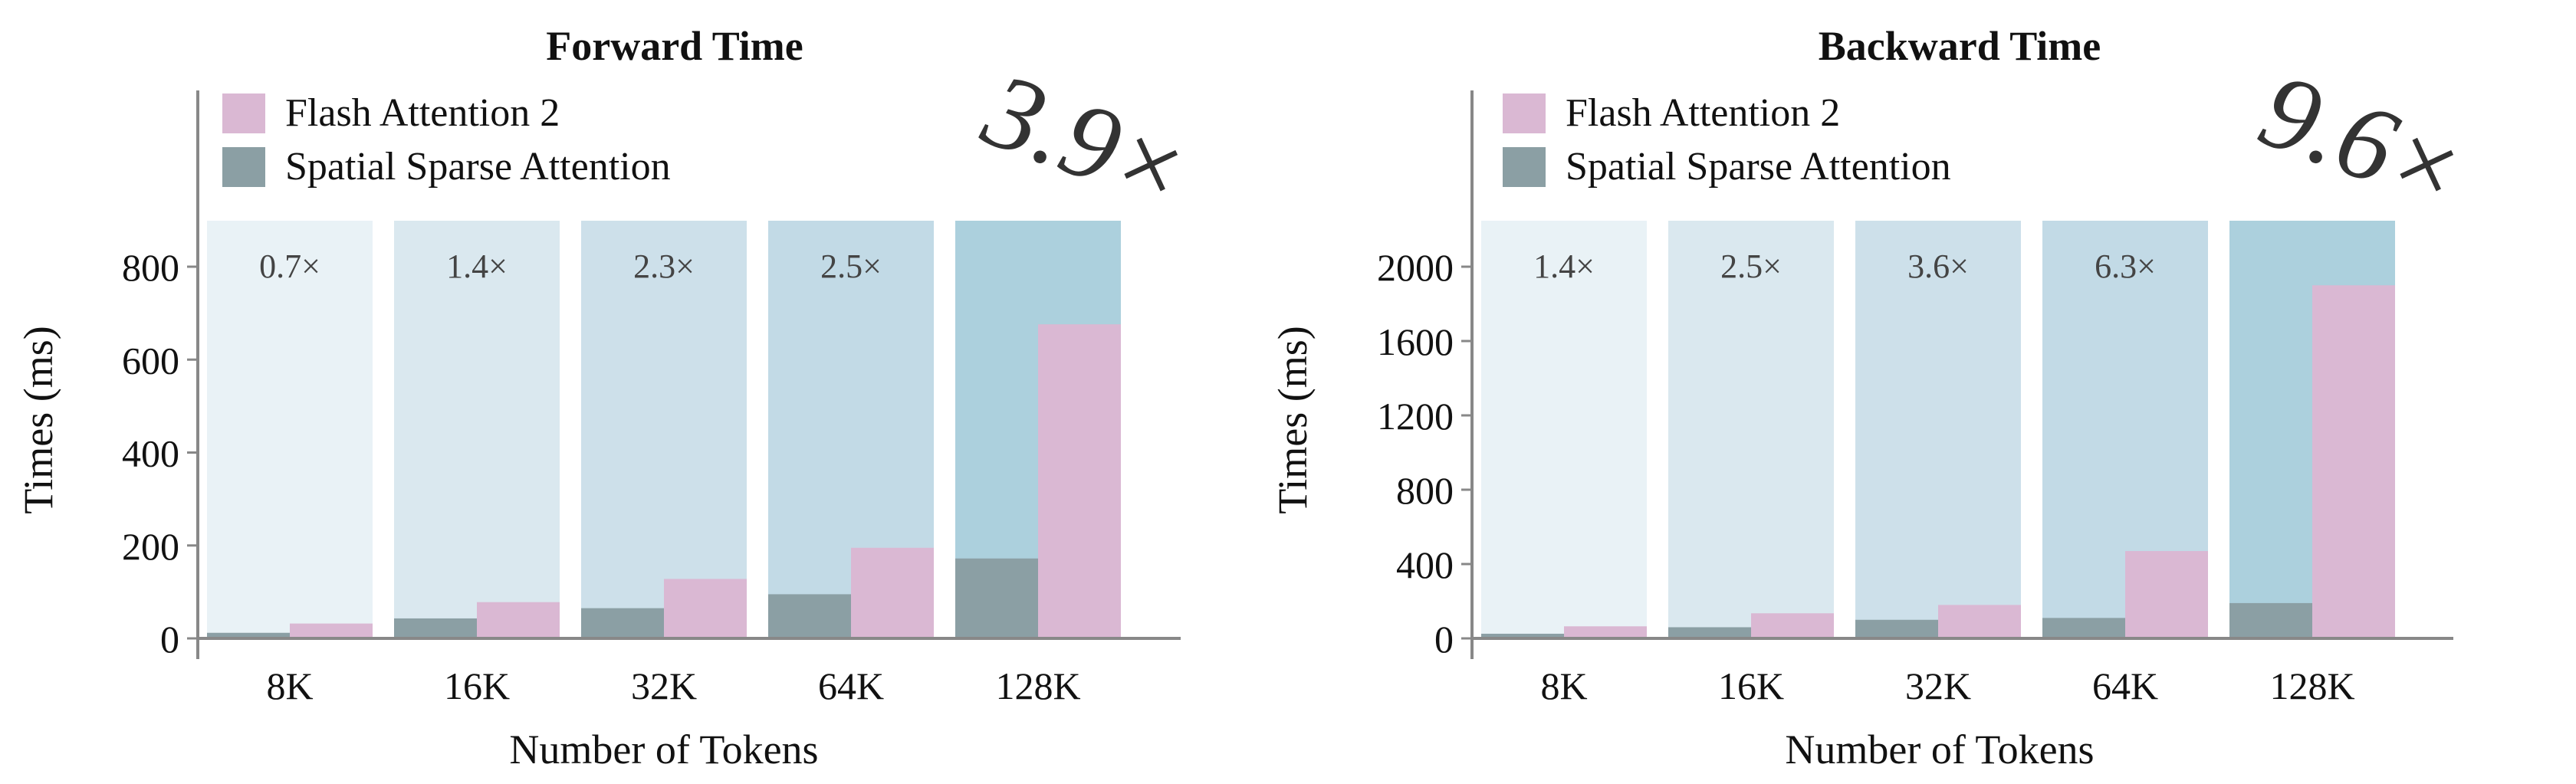 This screenshot has width=2576, height=784. Describe the element at coordinates (1416, 341) in the screenshot. I see `y-tick-label: 1600` at that location.